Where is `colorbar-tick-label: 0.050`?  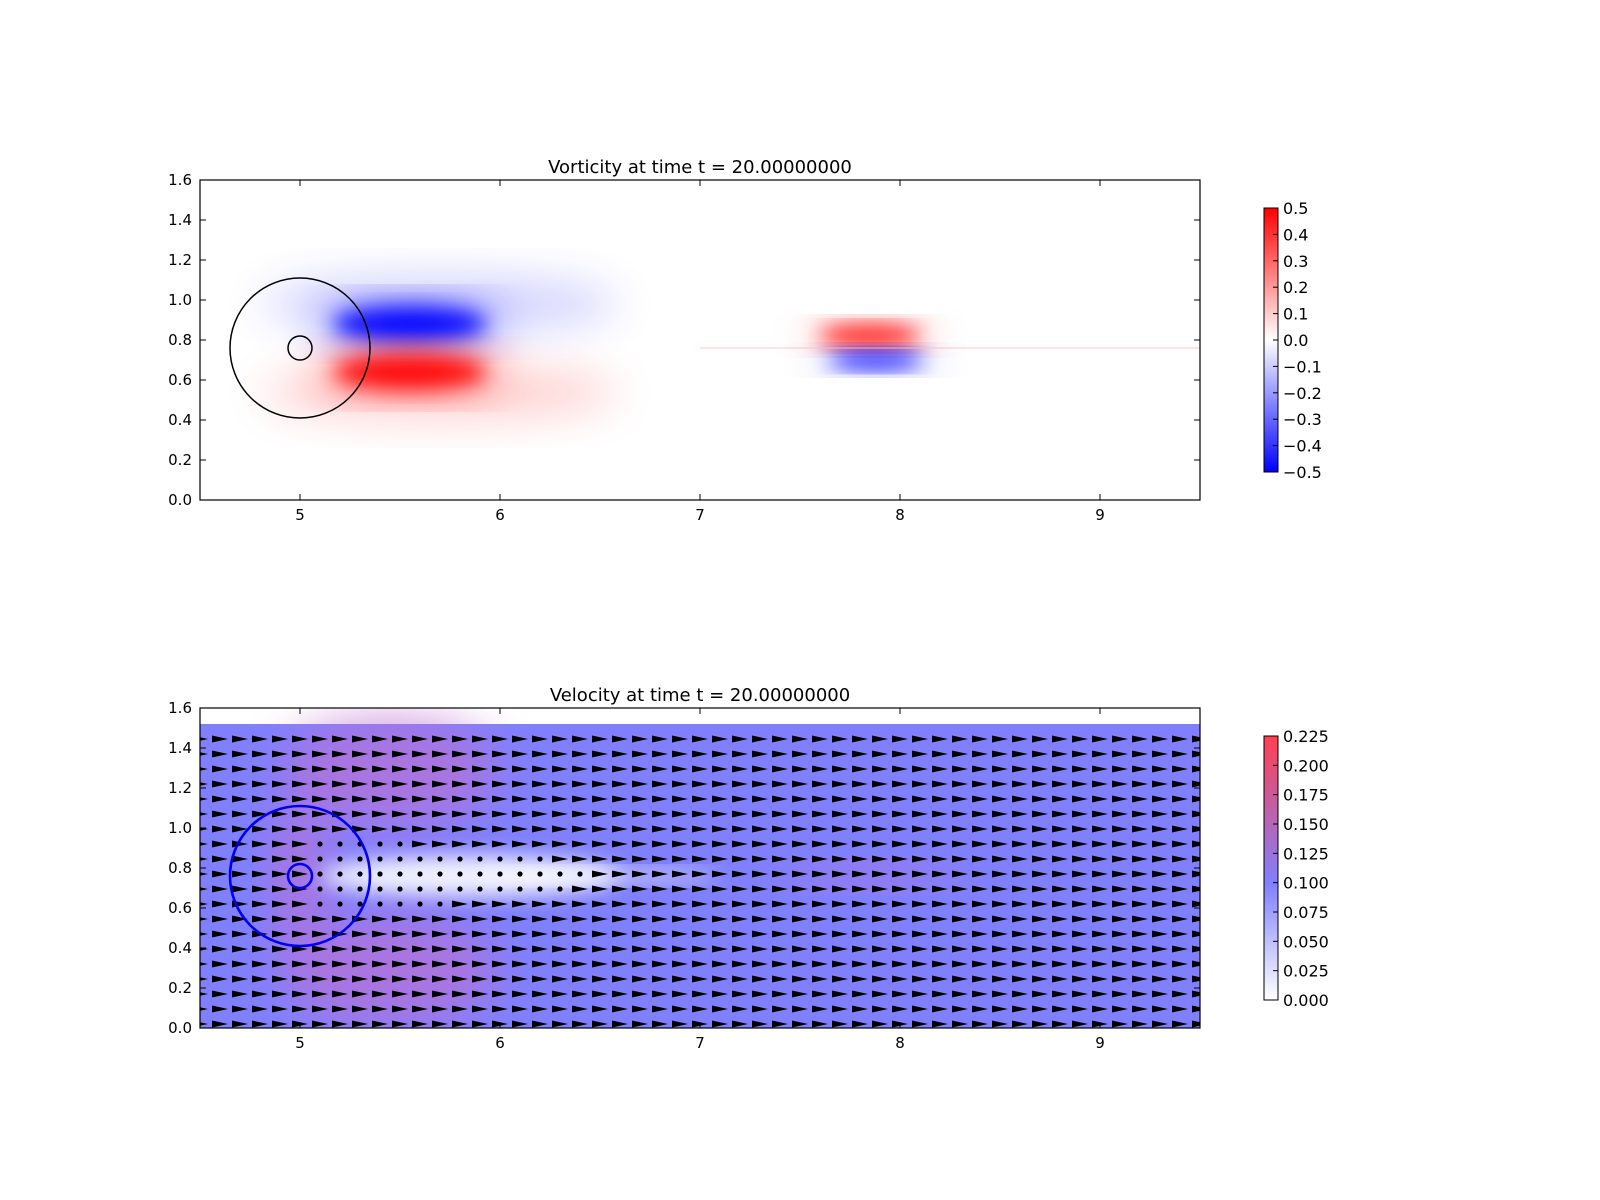
colorbar-tick-label: 0.050 is located at coordinates (1306, 941).